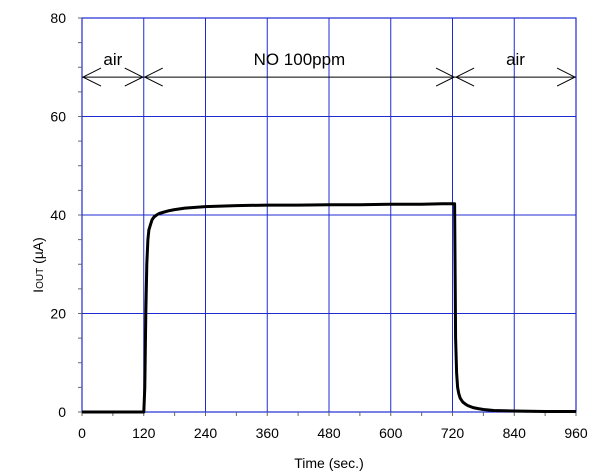 The height and width of the screenshot is (472, 593). What do you see at coordinates (268, 433) in the screenshot?
I see `x-tick-label: 360` at bounding box center [268, 433].